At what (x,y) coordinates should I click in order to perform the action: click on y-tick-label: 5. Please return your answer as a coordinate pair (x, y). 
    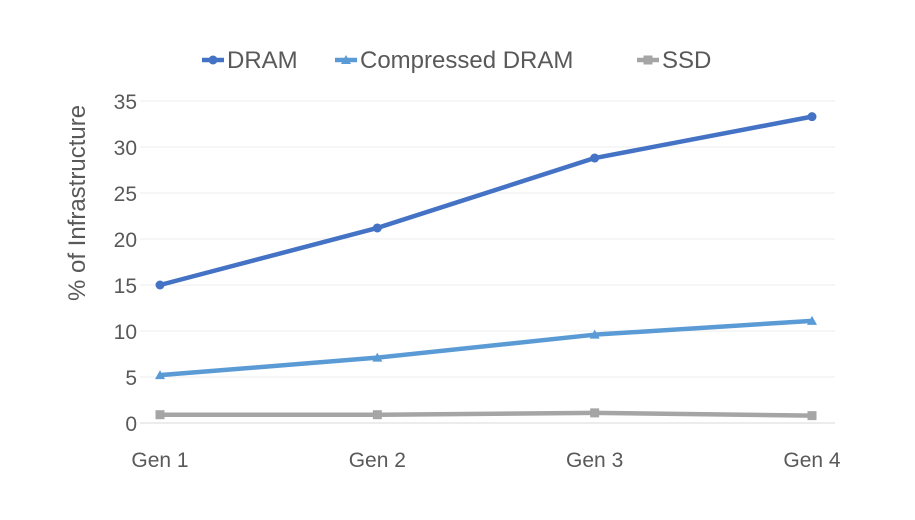
    Looking at the image, I should click on (131, 378).